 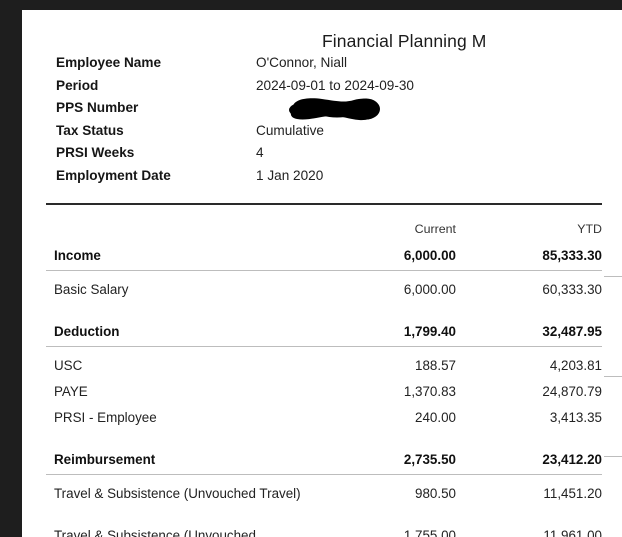 What do you see at coordinates (572, 532) in the screenshot?
I see `line-item-ytd: 11,961.00` at bounding box center [572, 532].